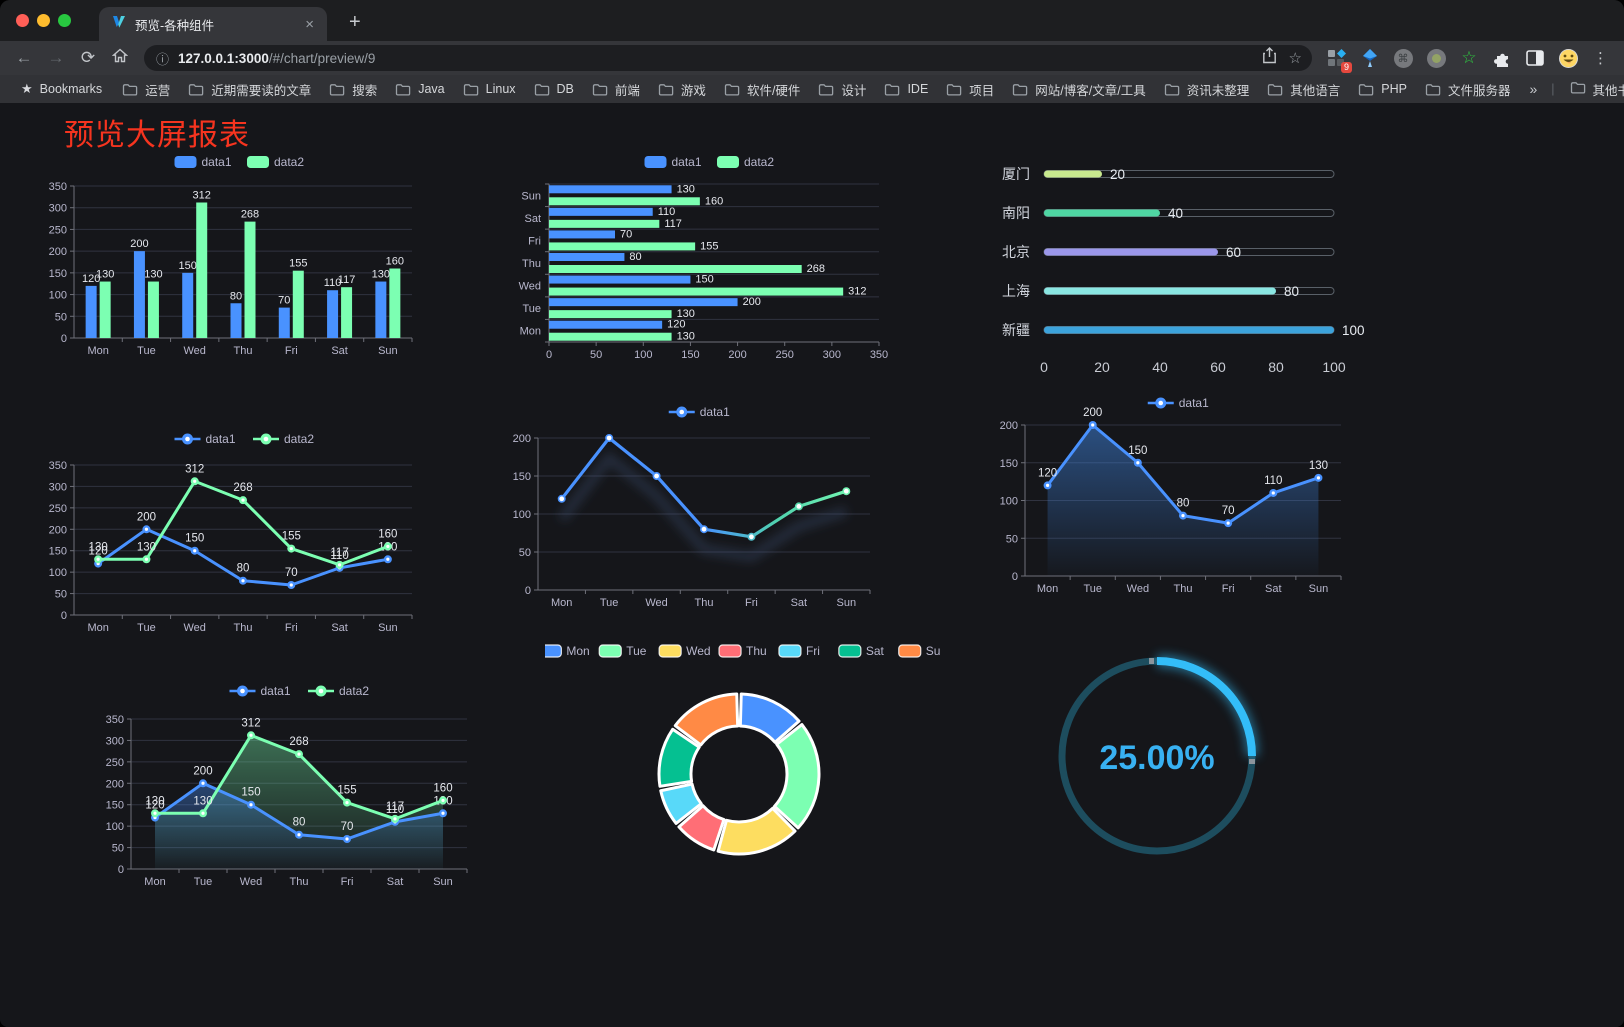 The width and height of the screenshot is (1624, 1027). I want to click on gauge-chart: 25.00%, so click(1157, 755).